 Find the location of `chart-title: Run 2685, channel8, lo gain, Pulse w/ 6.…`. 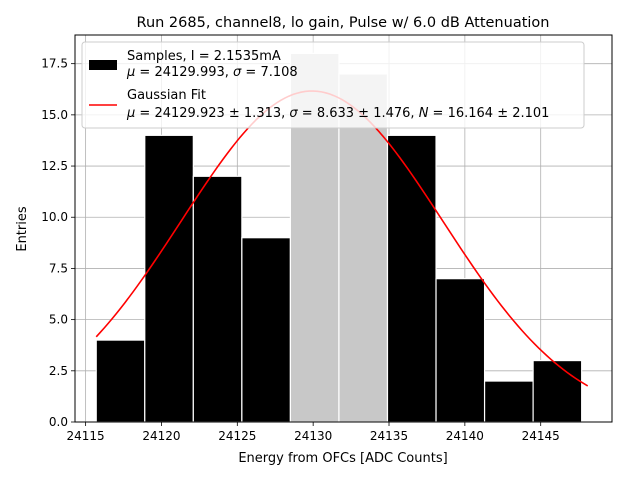

chart-title: Run 2685, channel8, lo gain, Pulse w/ 6.… is located at coordinates (343, 23).